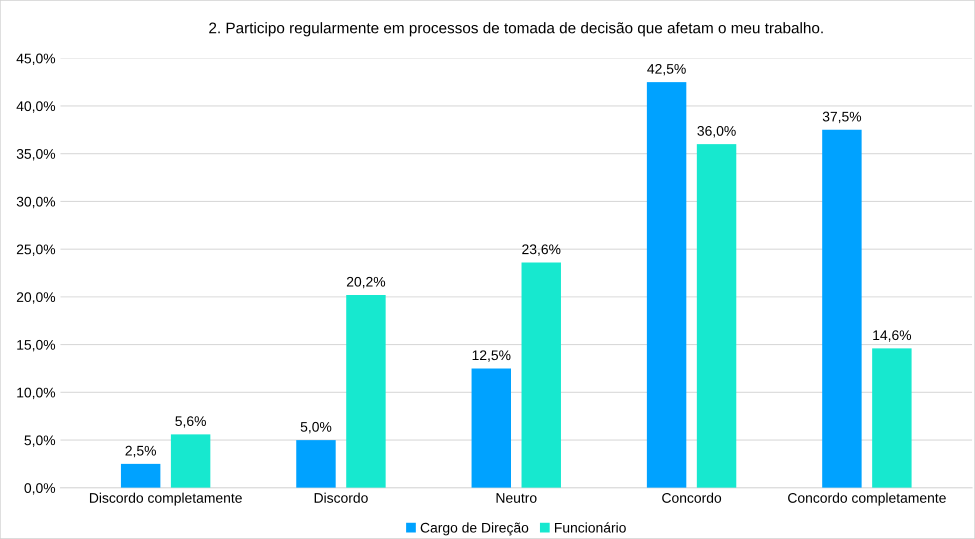  Describe the element at coordinates (842, 118) in the screenshot. I see `data-label: 37,5%` at that location.